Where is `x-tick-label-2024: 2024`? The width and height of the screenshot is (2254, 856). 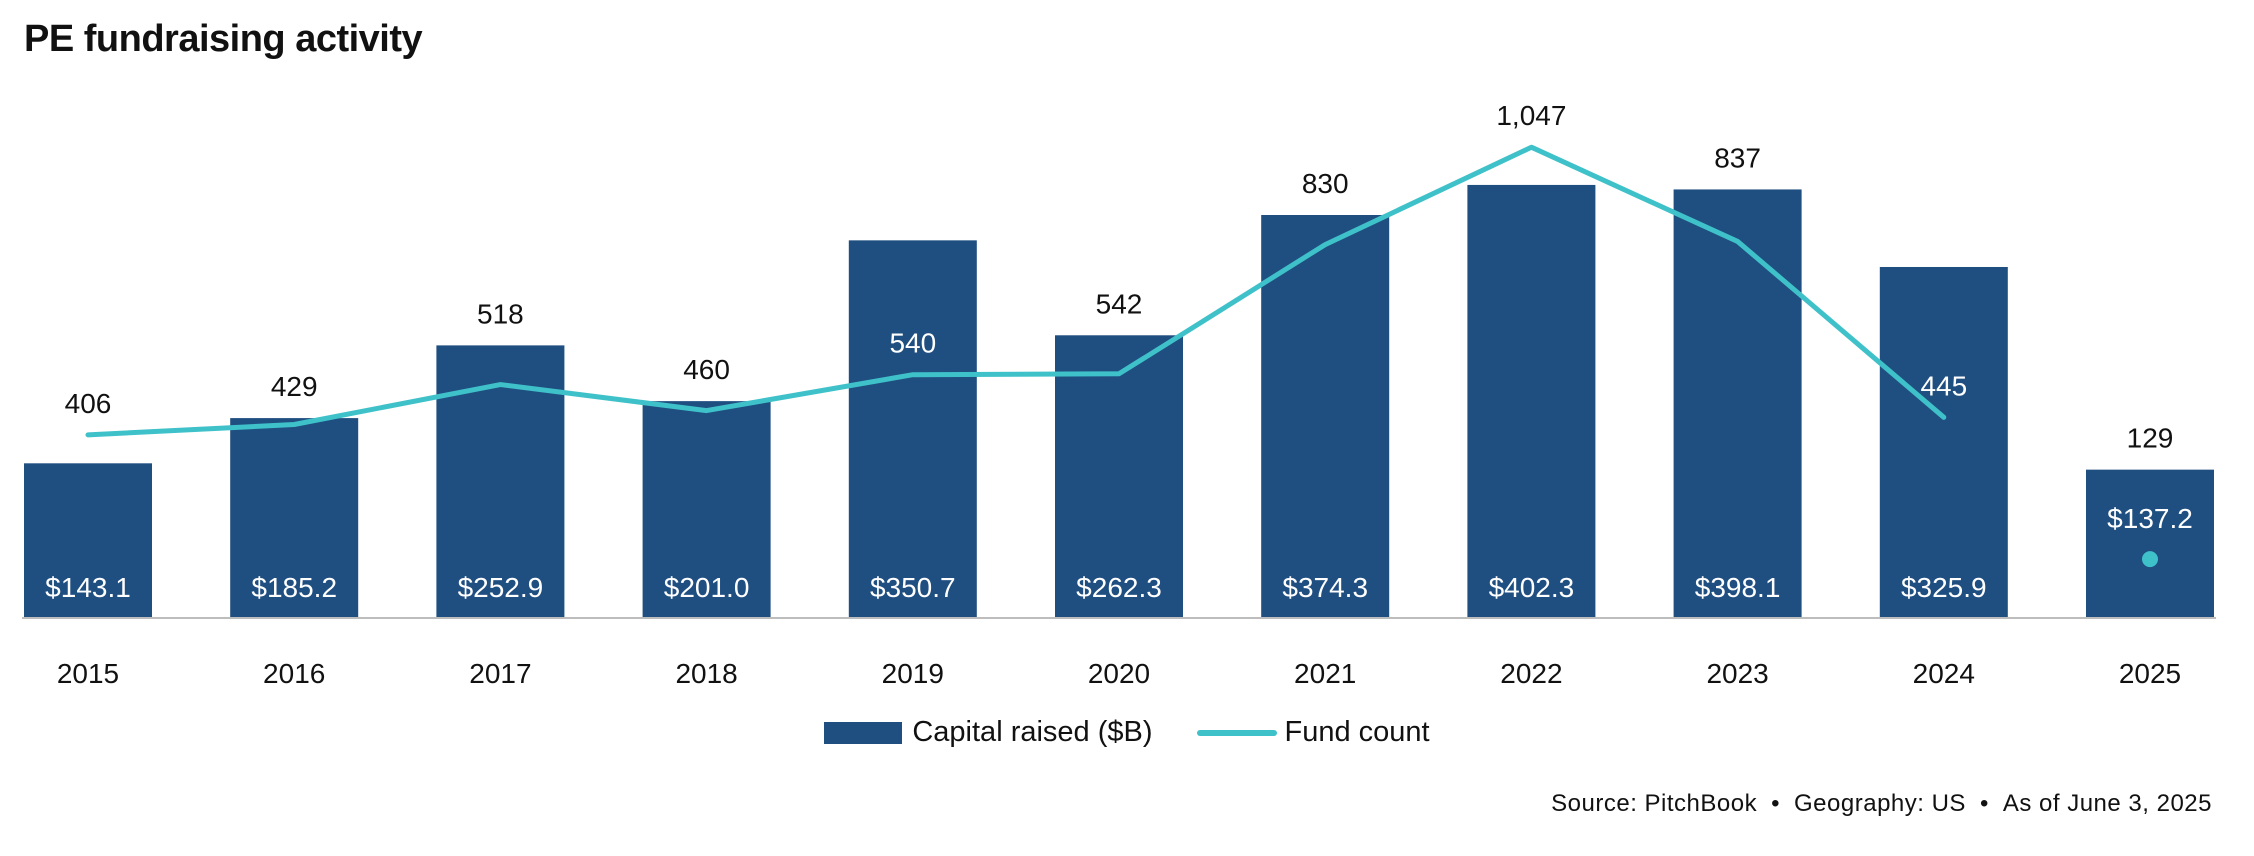 x-tick-label-2024: 2024 is located at coordinates (1944, 673).